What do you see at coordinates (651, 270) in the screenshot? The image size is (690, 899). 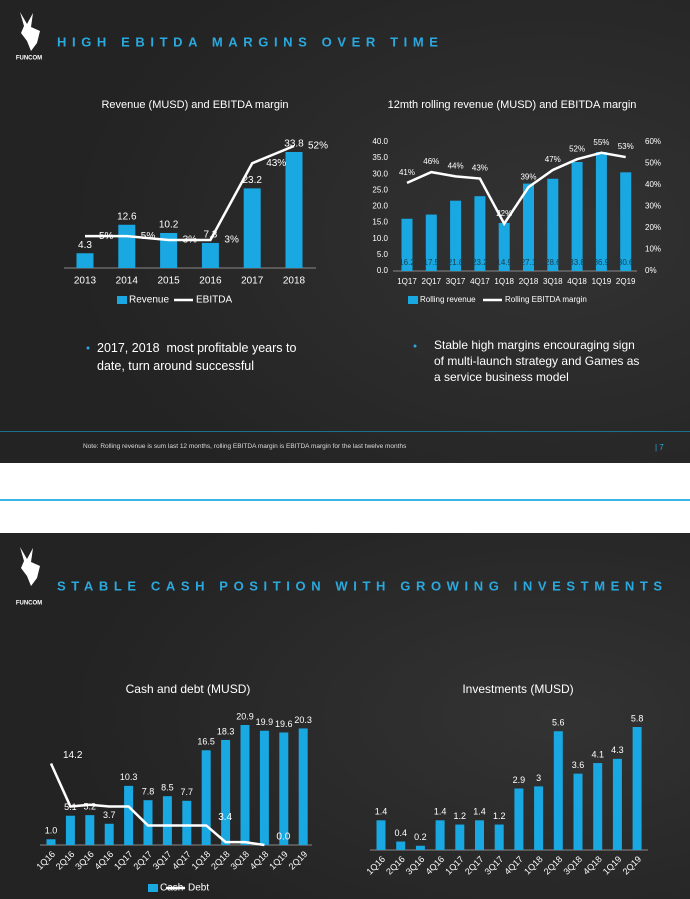 I see `y2-tick-label: 0%` at bounding box center [651, 270].